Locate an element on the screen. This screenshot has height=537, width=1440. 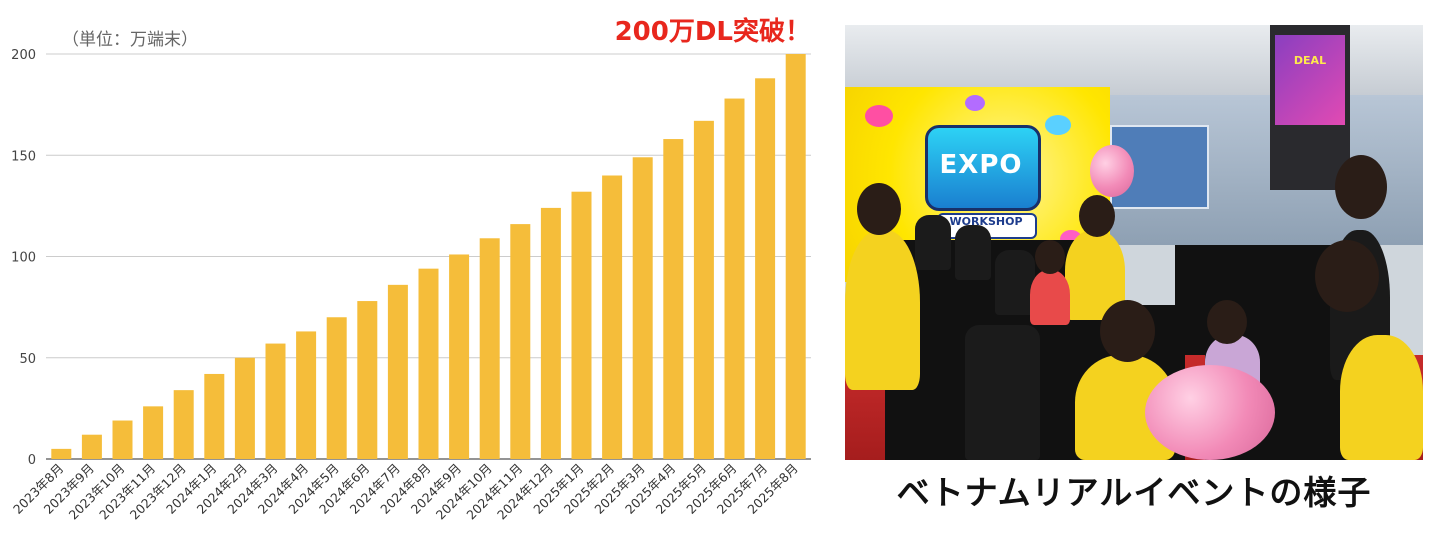
y-tick-label: 0 is located at coordinates (32, 460).